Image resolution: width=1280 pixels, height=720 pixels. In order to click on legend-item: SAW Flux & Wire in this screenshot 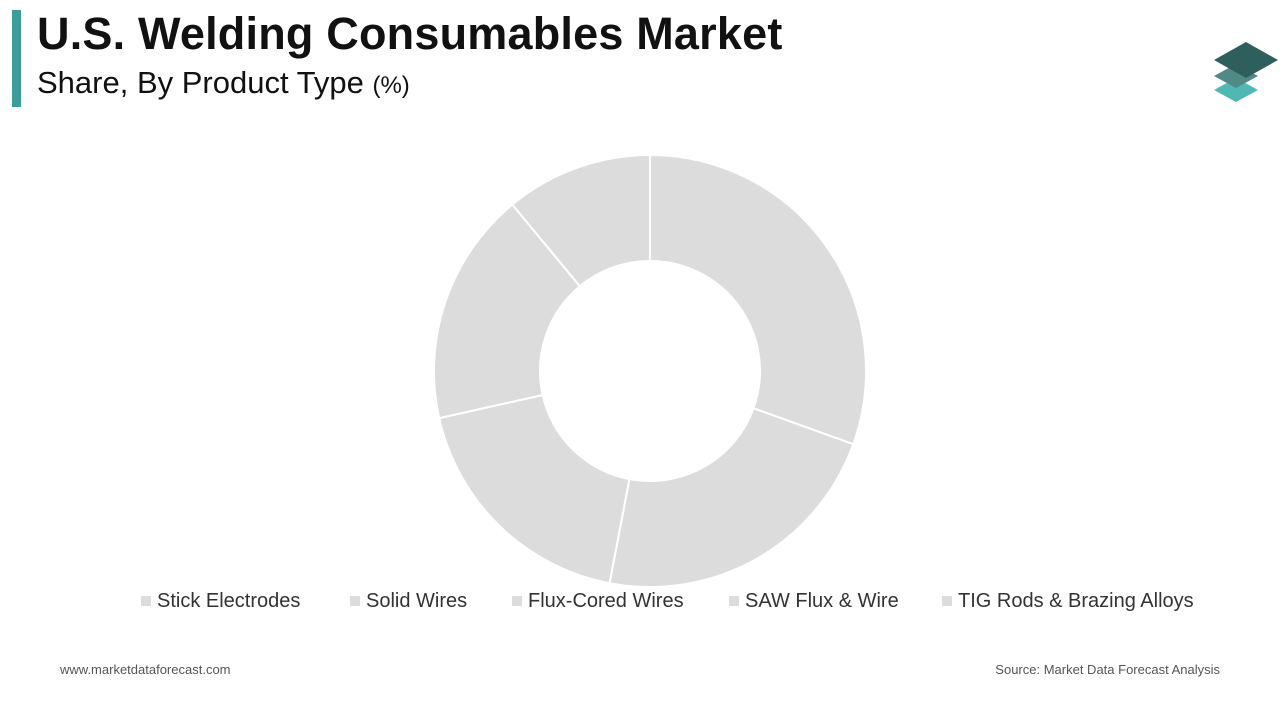, I will do `click(814, 601)`.